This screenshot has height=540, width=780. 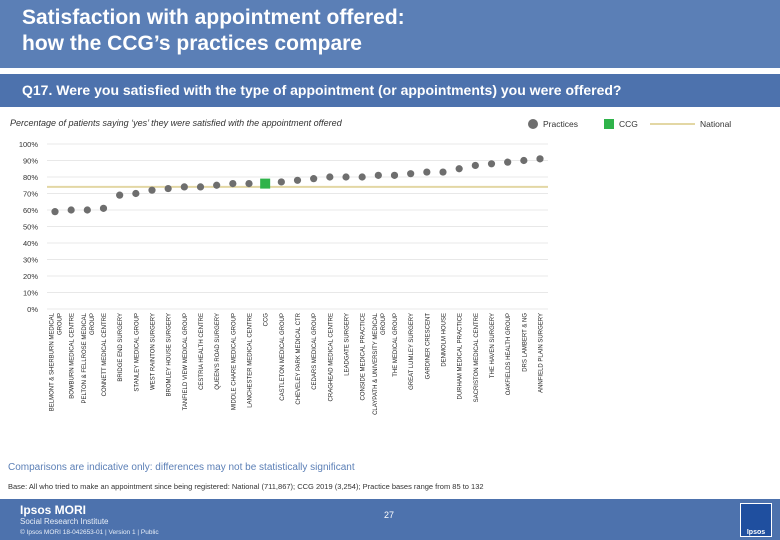 What do you see at coordinates (756, 520) in the screenshot?
I see `ipsos-logo: Ipsos` at bounding box center [756, 520].